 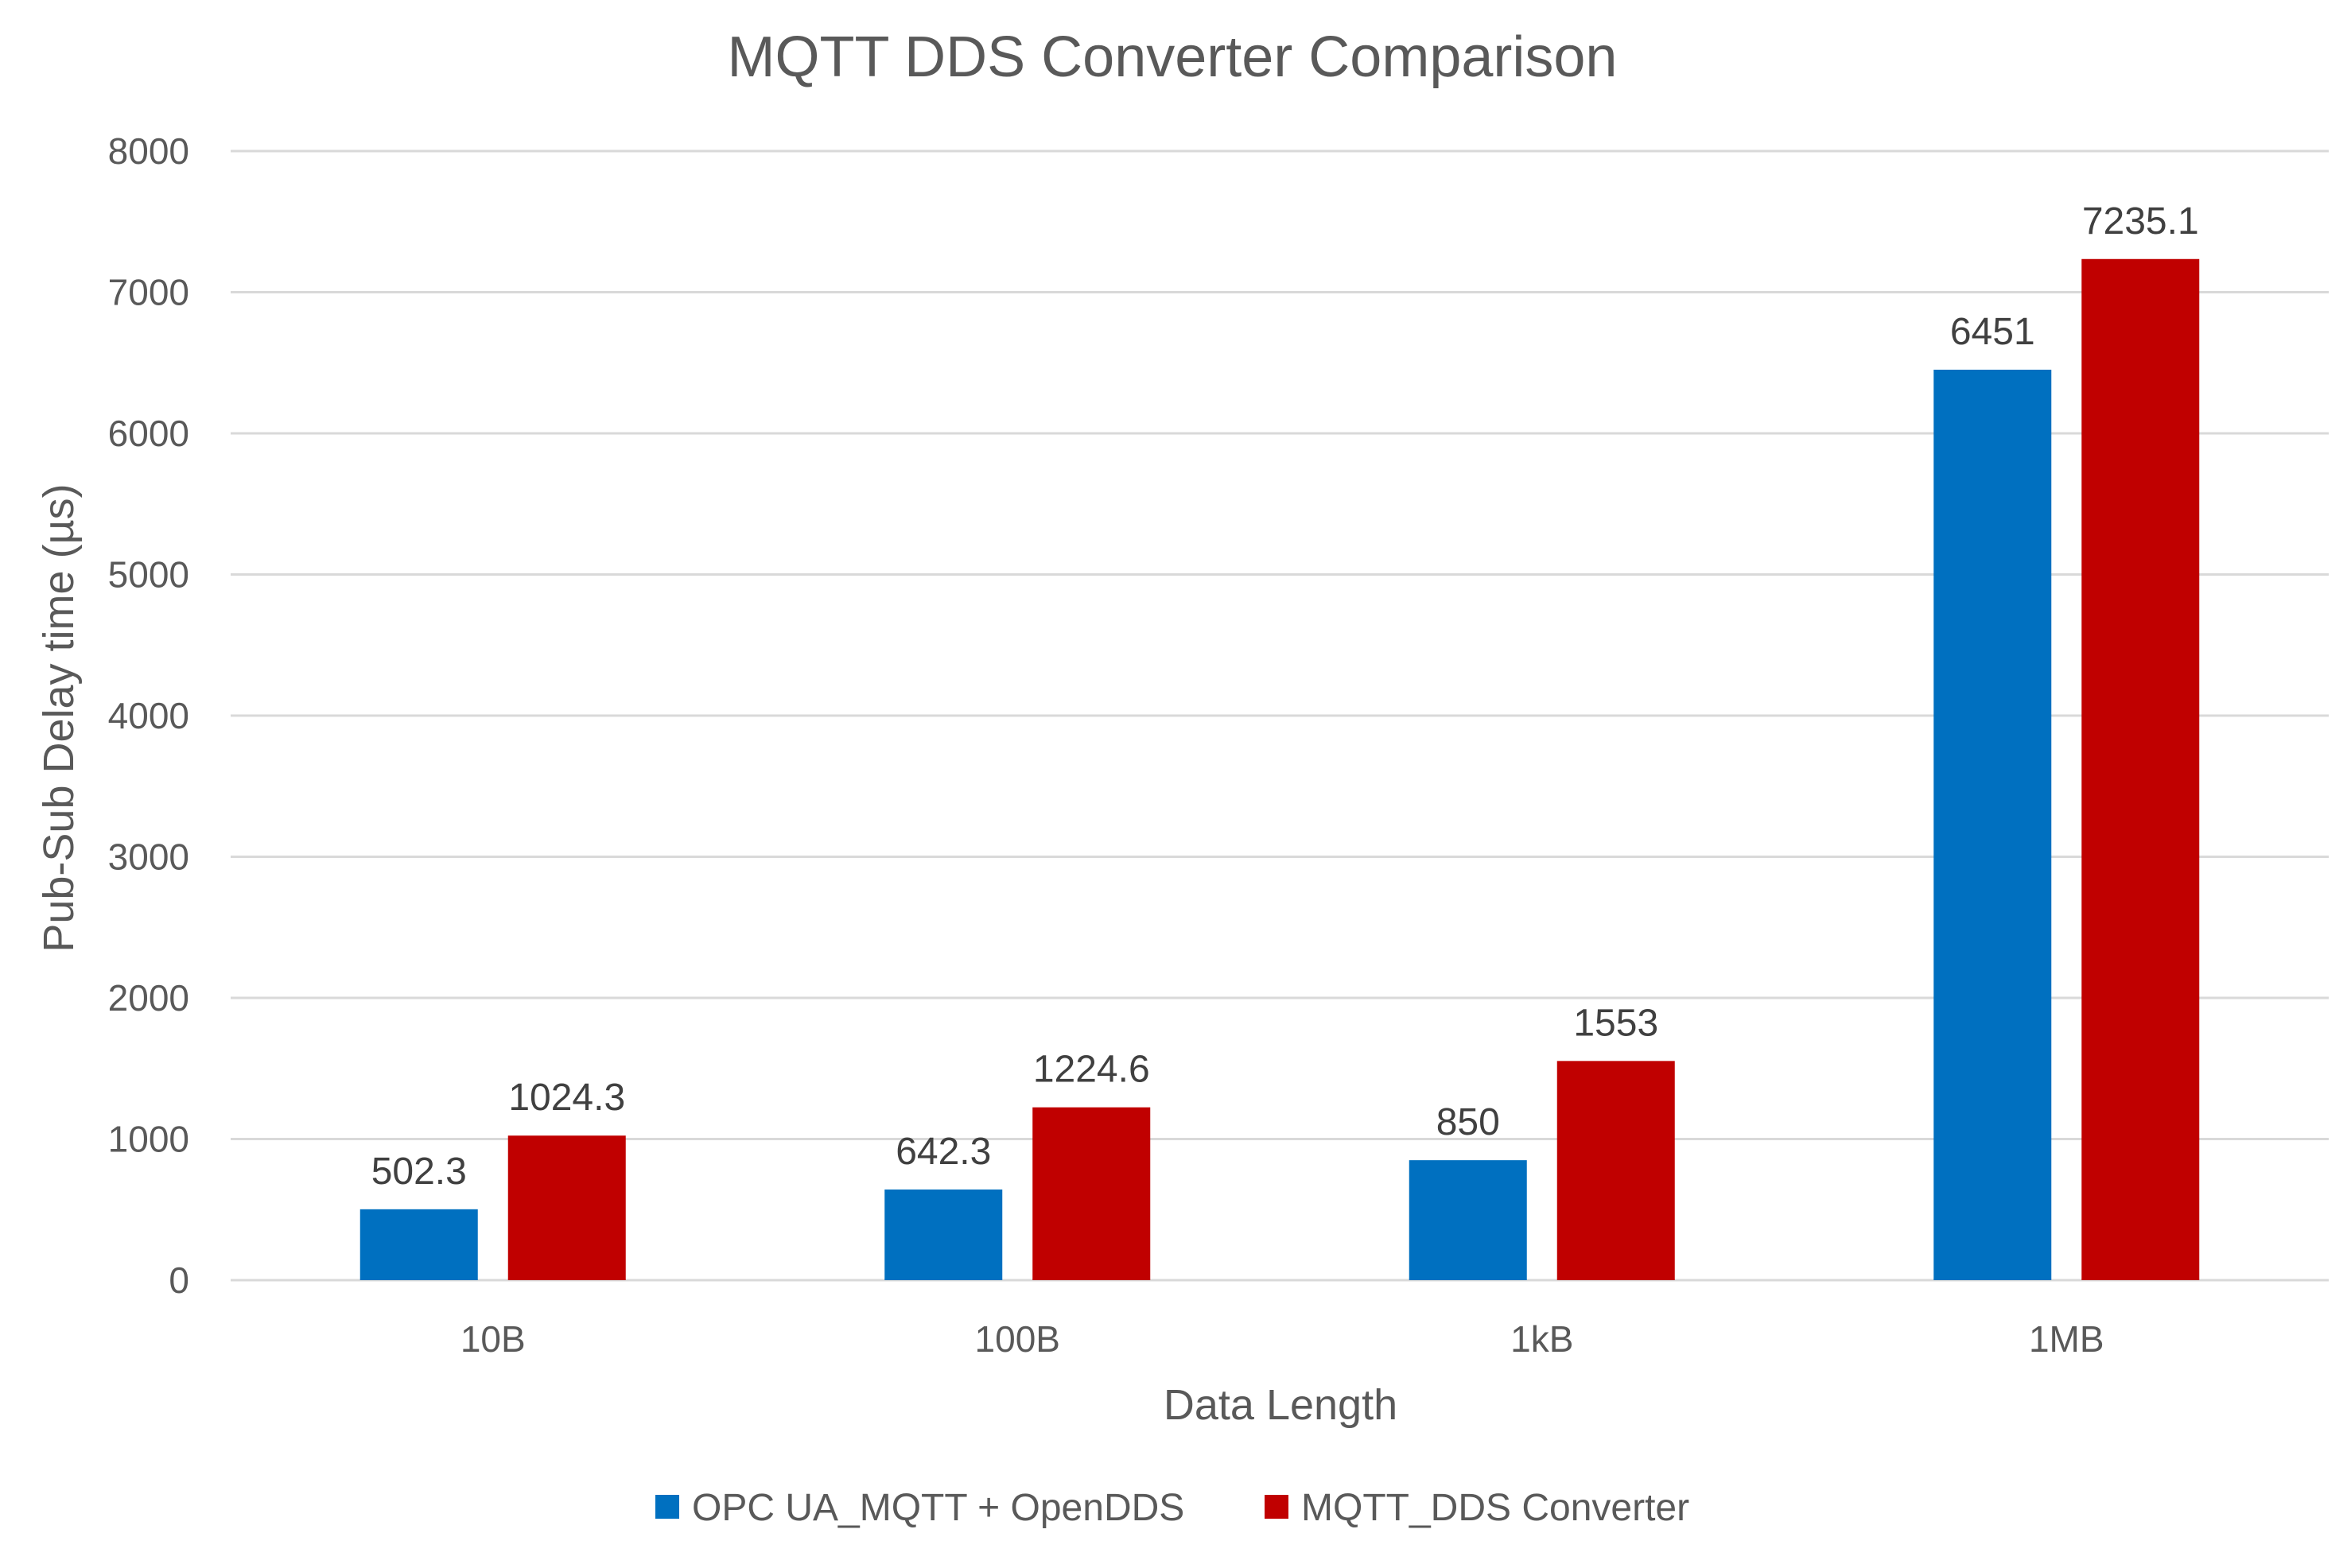 I want to click on y-tick-label: 4000, so click(x=148, y=715).